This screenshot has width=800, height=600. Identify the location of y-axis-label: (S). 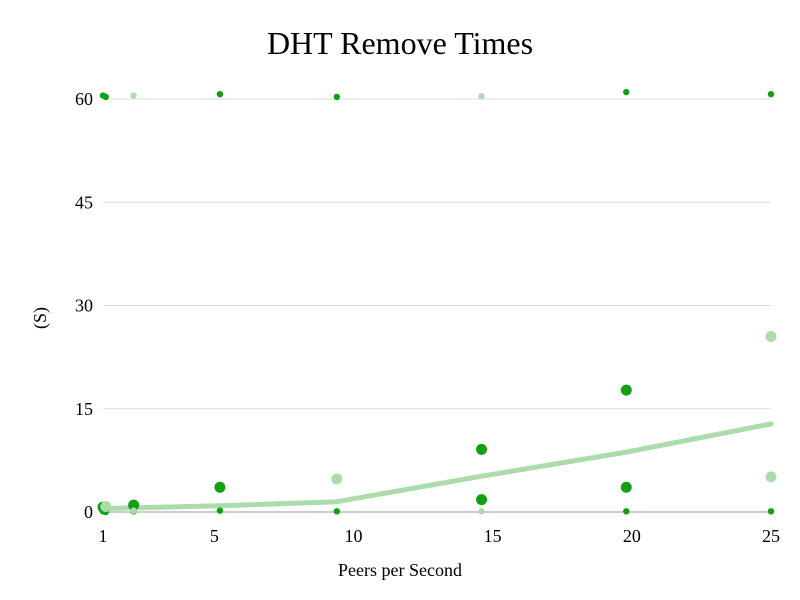
(40, 318).